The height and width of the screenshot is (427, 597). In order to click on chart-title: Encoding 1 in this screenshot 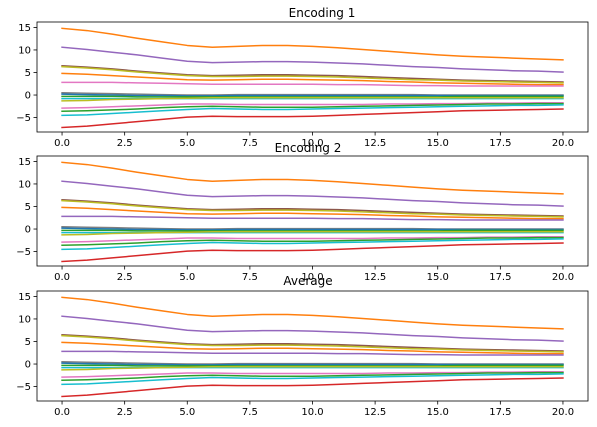, I will do `click(322, 13)`.